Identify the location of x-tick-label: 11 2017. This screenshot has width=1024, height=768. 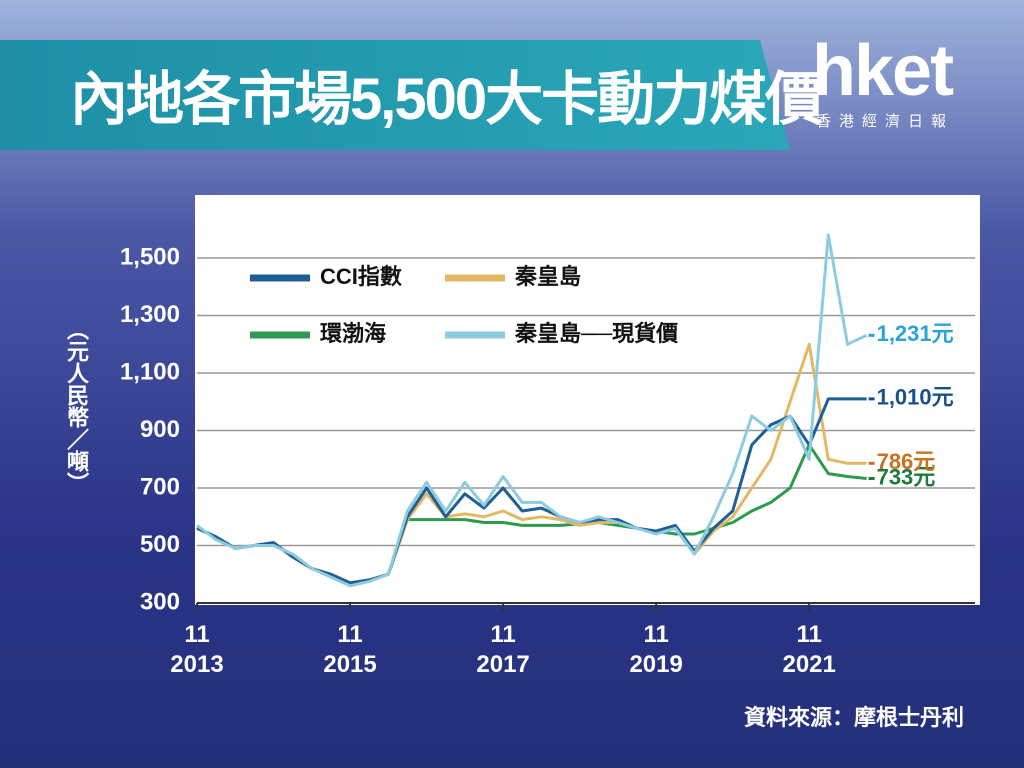
(503, 649).